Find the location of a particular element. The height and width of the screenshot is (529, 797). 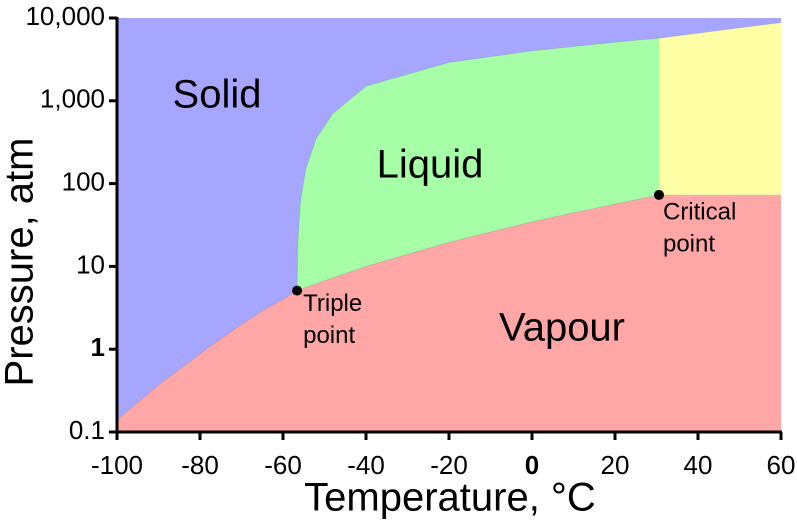

y-tick-label: 0.1 is located at coordinates (87, 430).